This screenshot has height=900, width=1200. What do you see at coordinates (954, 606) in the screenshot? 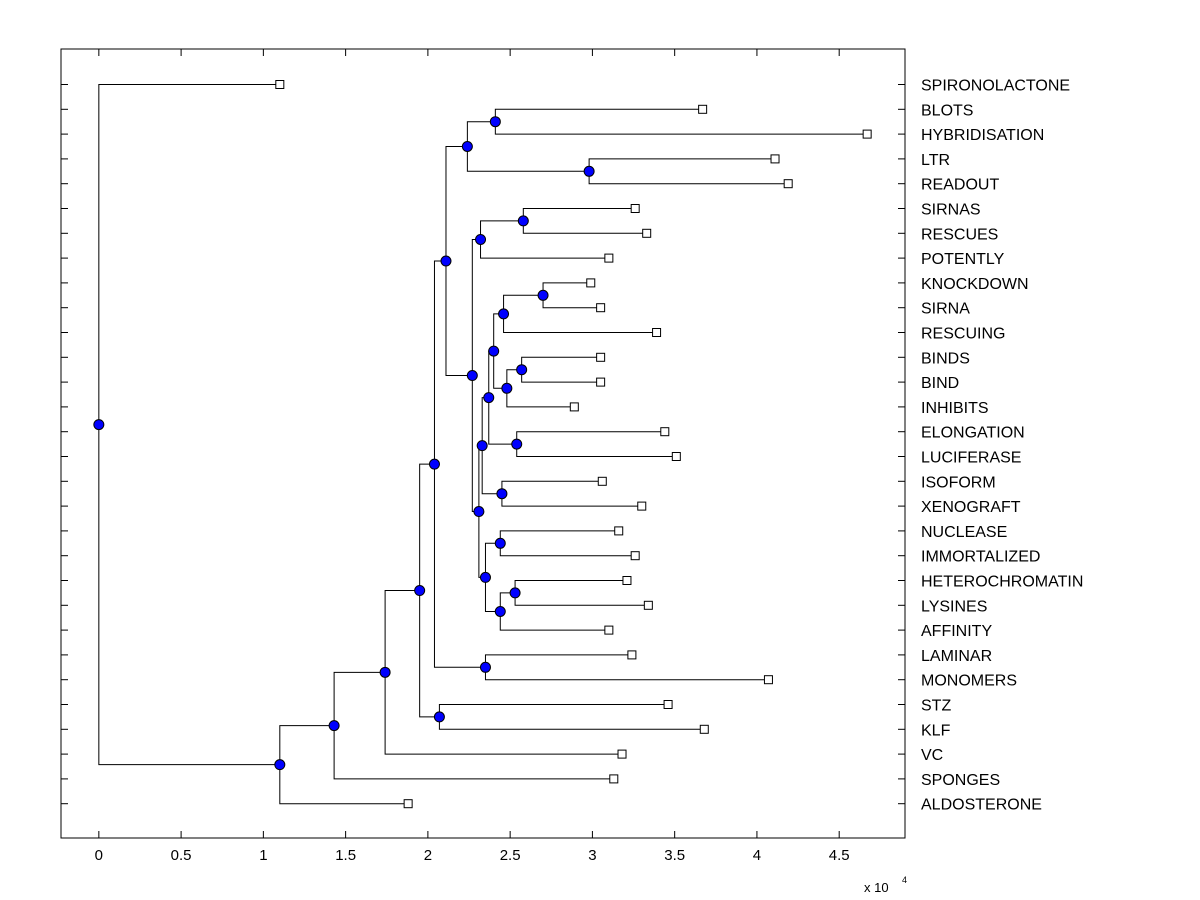
I see `leaf-label: LYSINES` at bounding box center [954, 606].